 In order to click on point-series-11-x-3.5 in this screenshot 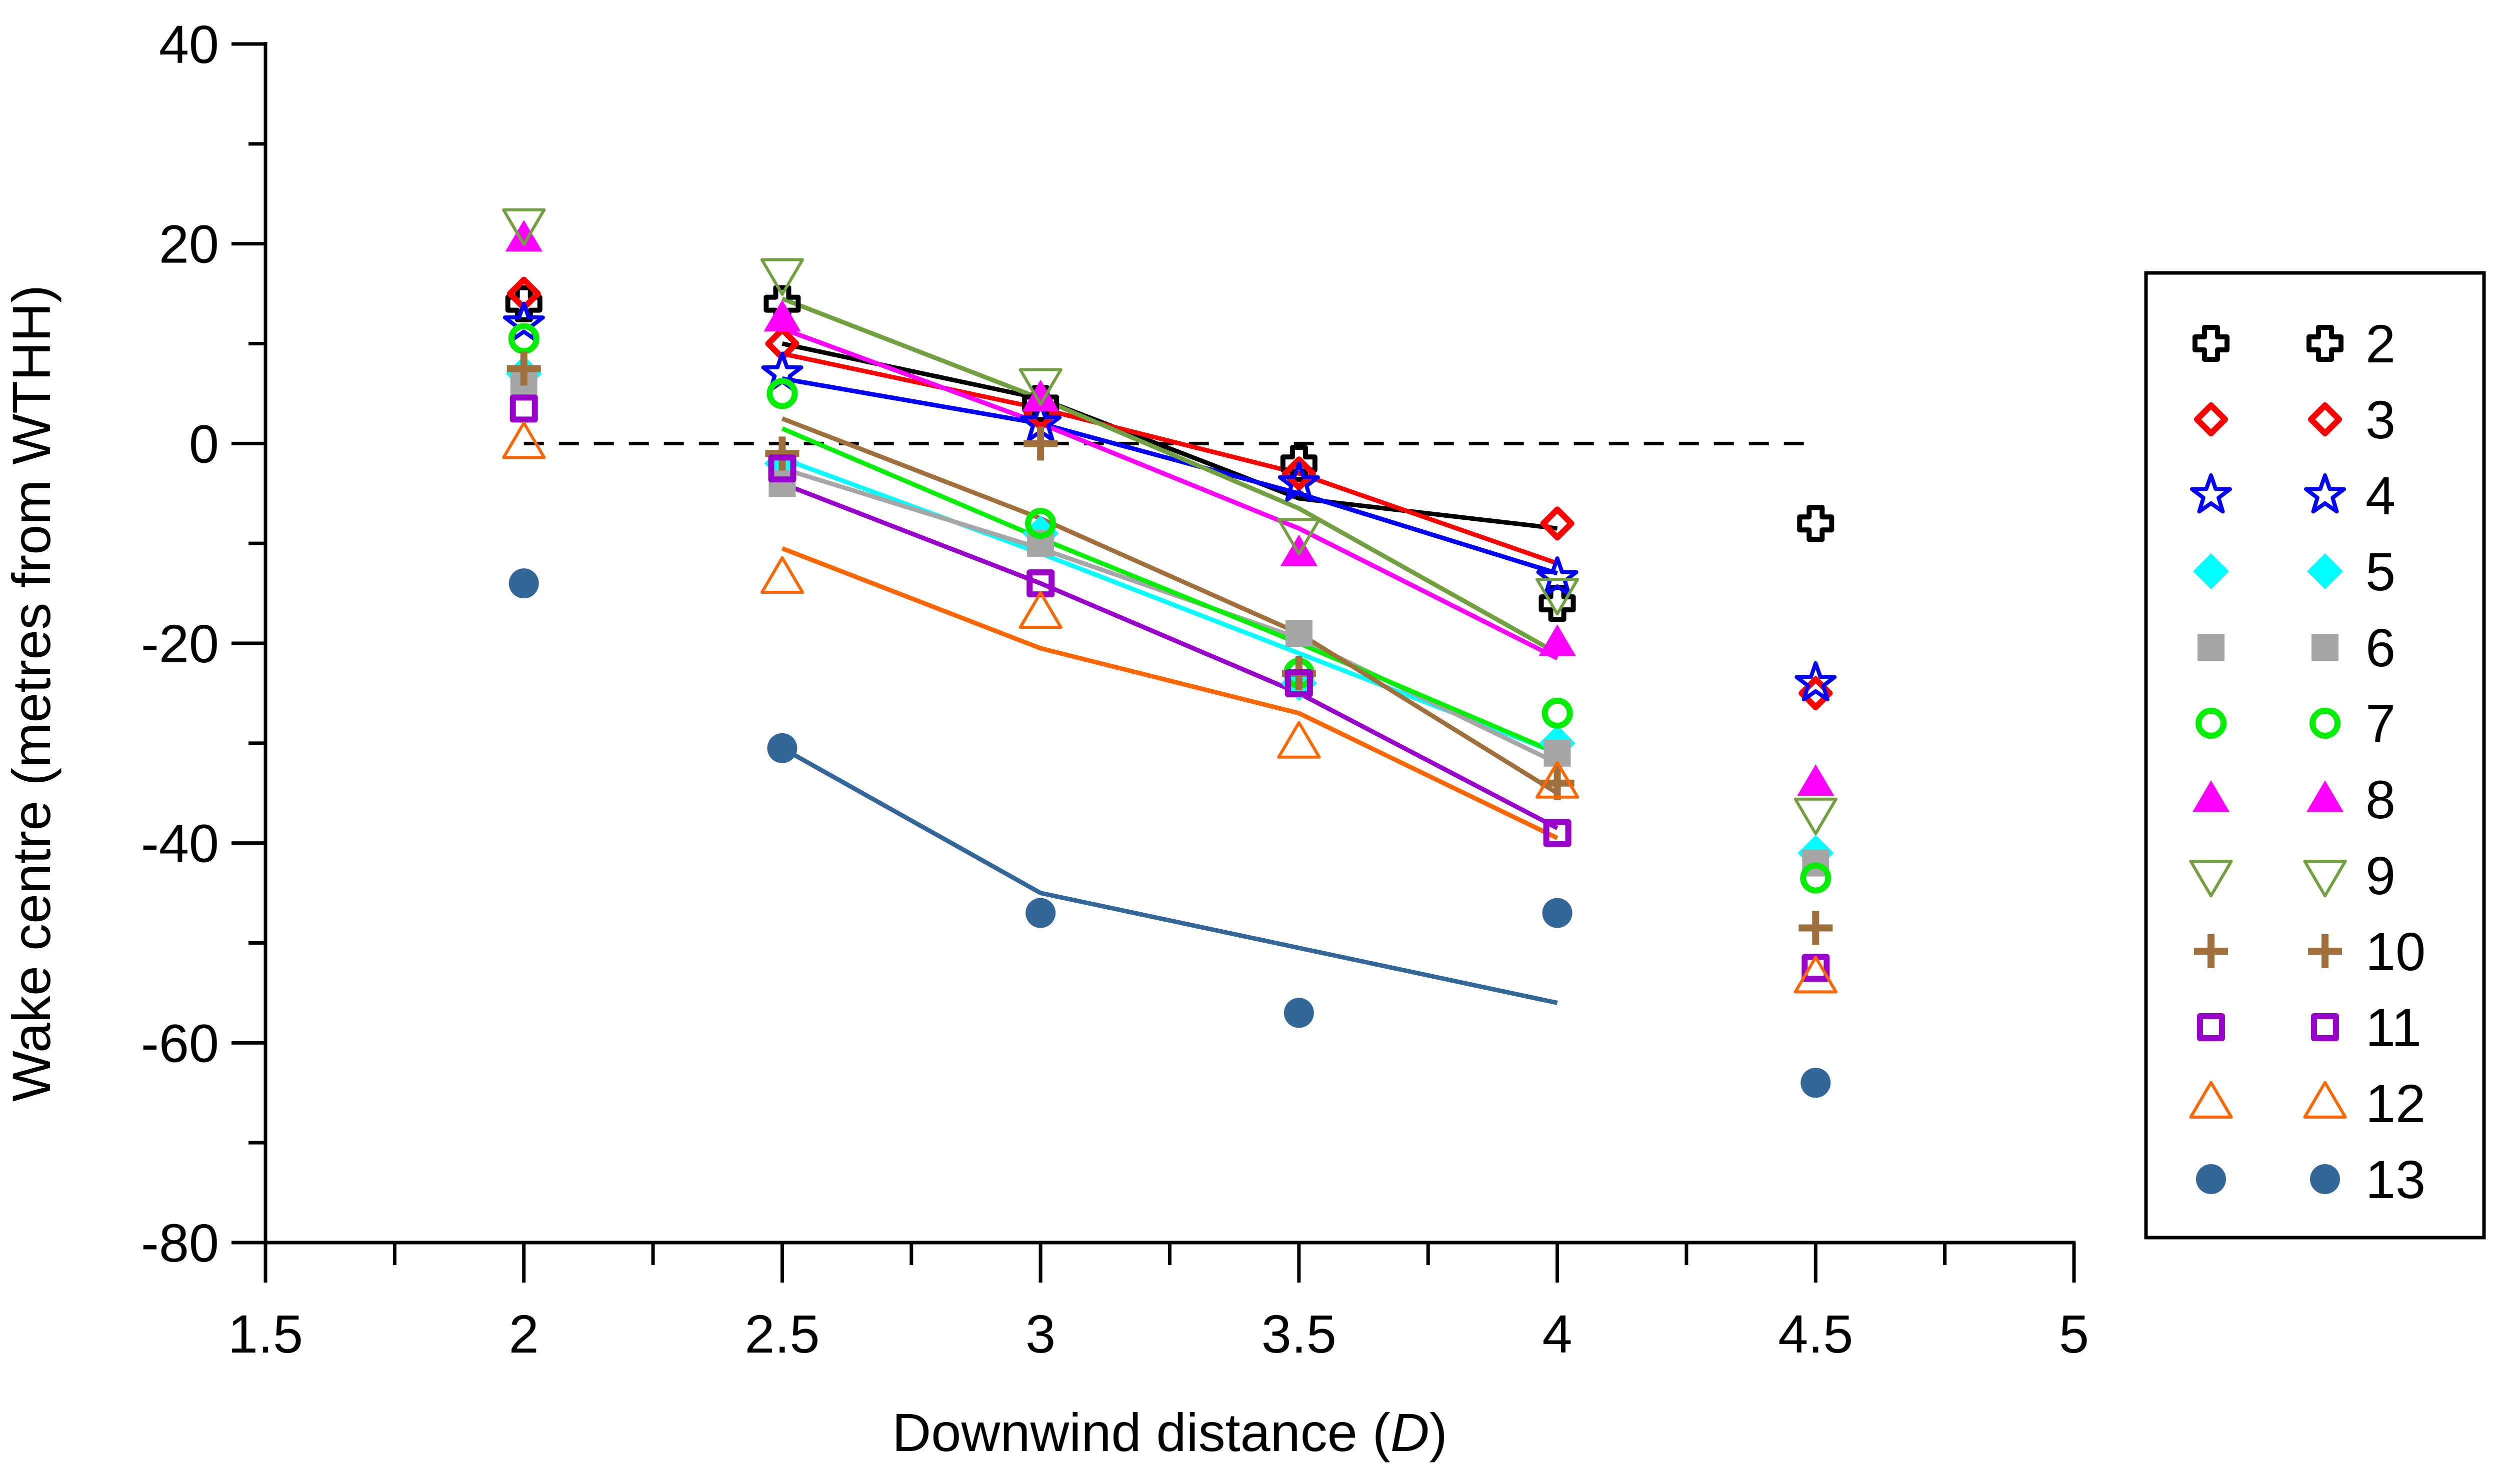, I will do `click(1298, 683)`.